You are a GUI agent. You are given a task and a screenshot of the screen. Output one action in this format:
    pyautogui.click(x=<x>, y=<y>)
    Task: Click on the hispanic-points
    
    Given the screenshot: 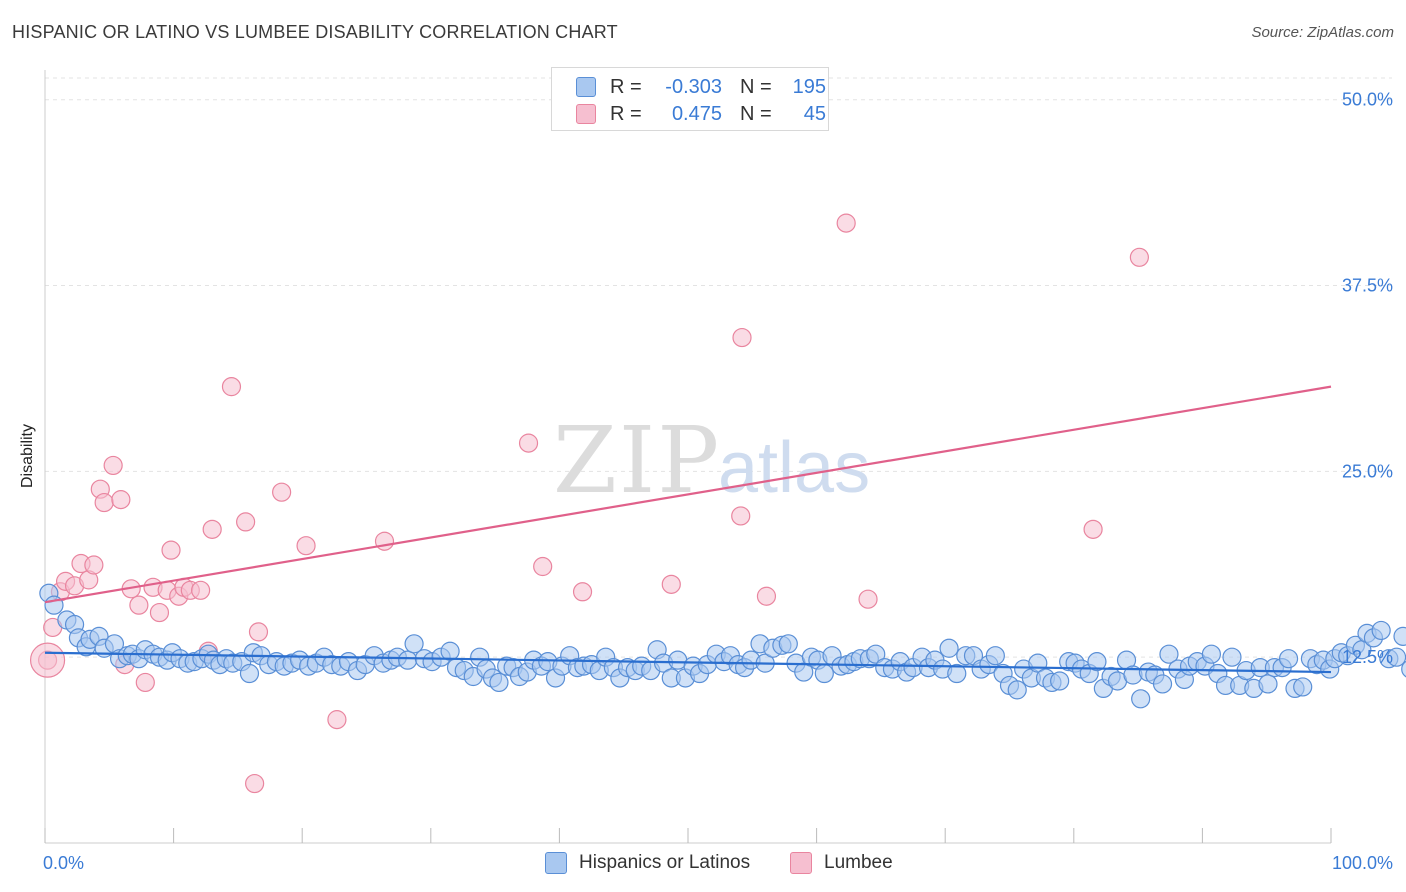 What is the action you would take?
    pyautogui.click(x=722, y=646)
    